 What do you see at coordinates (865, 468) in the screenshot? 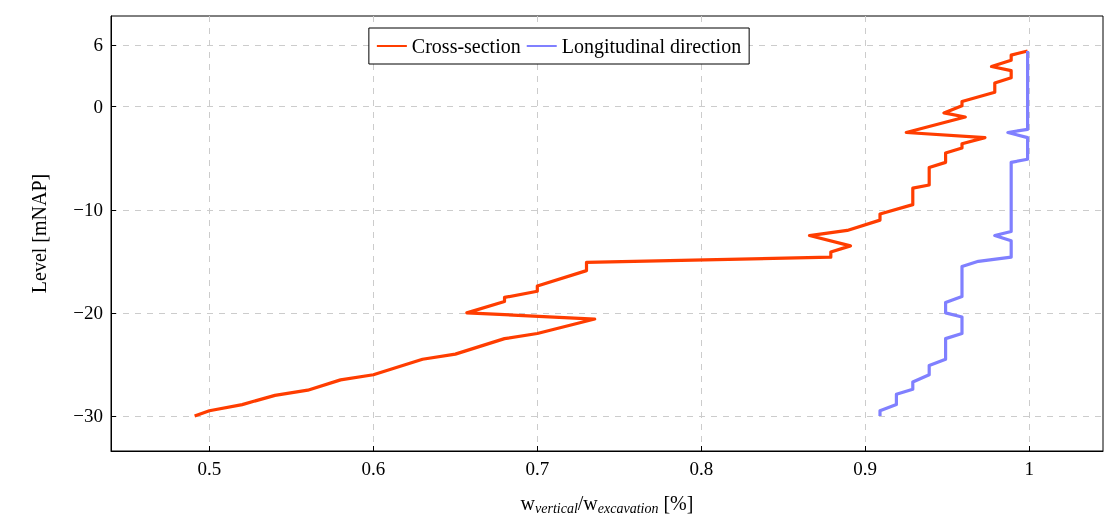
I see `x-tick-label: 0.9` at bounding box center [865, 468].